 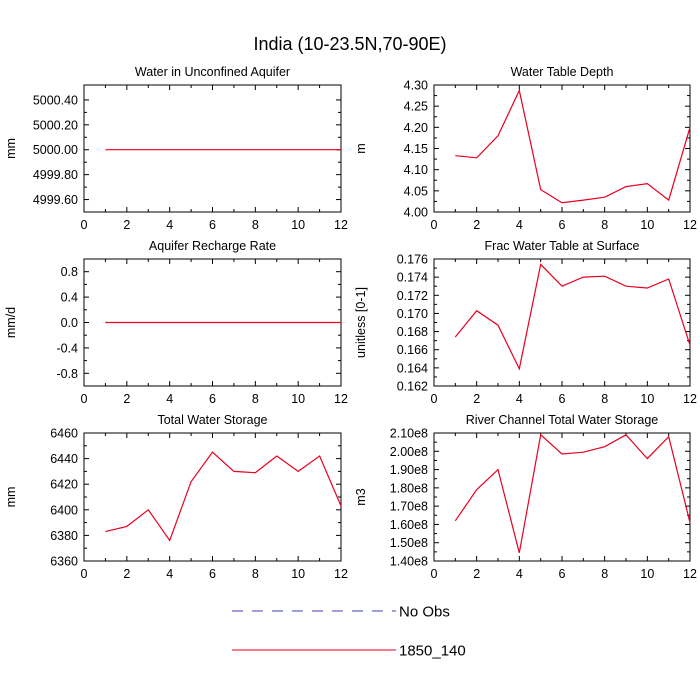 I want to click on y-tick-label: 0.164, so click(x=412, y=368).